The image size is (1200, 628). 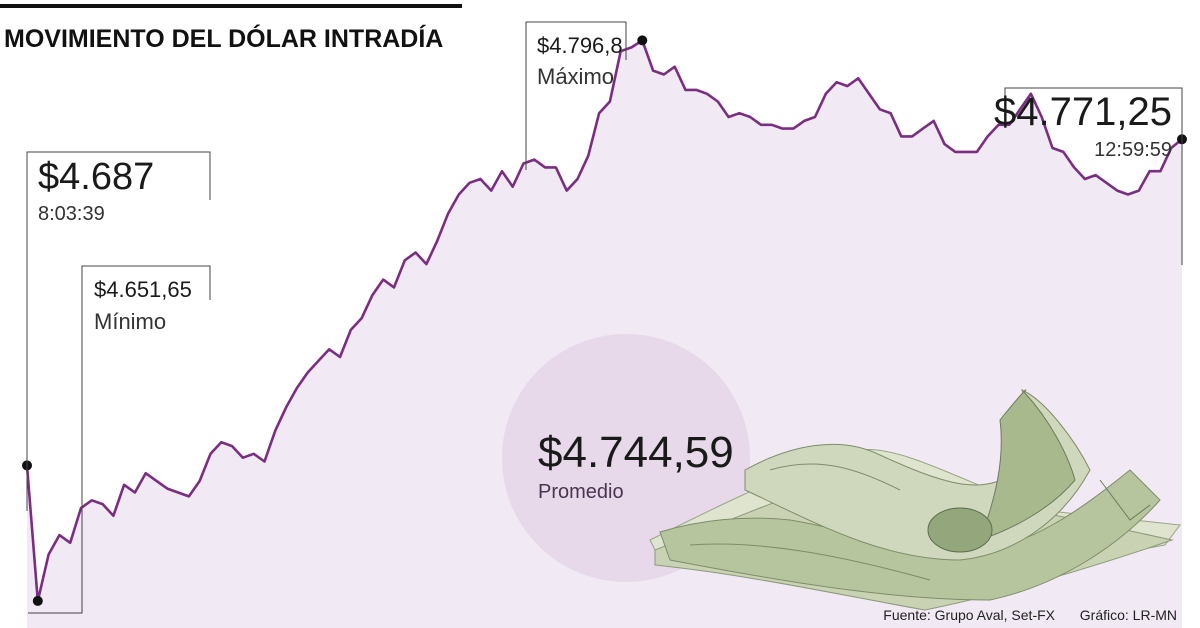 What do you see at coordinates (1128, 615) in the screenshot?
I see `credit-note: Gráfico: LR-MN` at bounding box center [1128, 615].